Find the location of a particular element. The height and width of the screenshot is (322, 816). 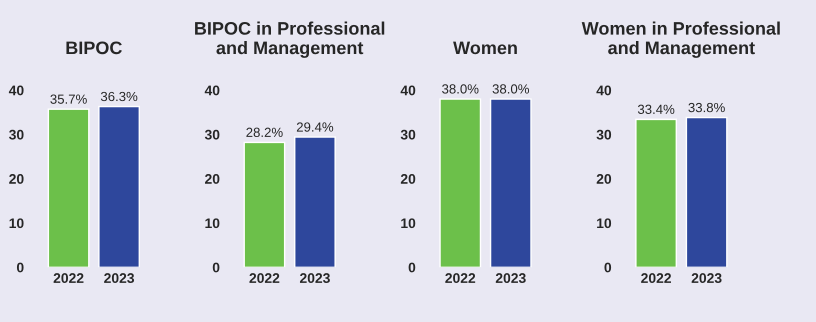

data-label: 28.2% is located at coordinates (264, 133).